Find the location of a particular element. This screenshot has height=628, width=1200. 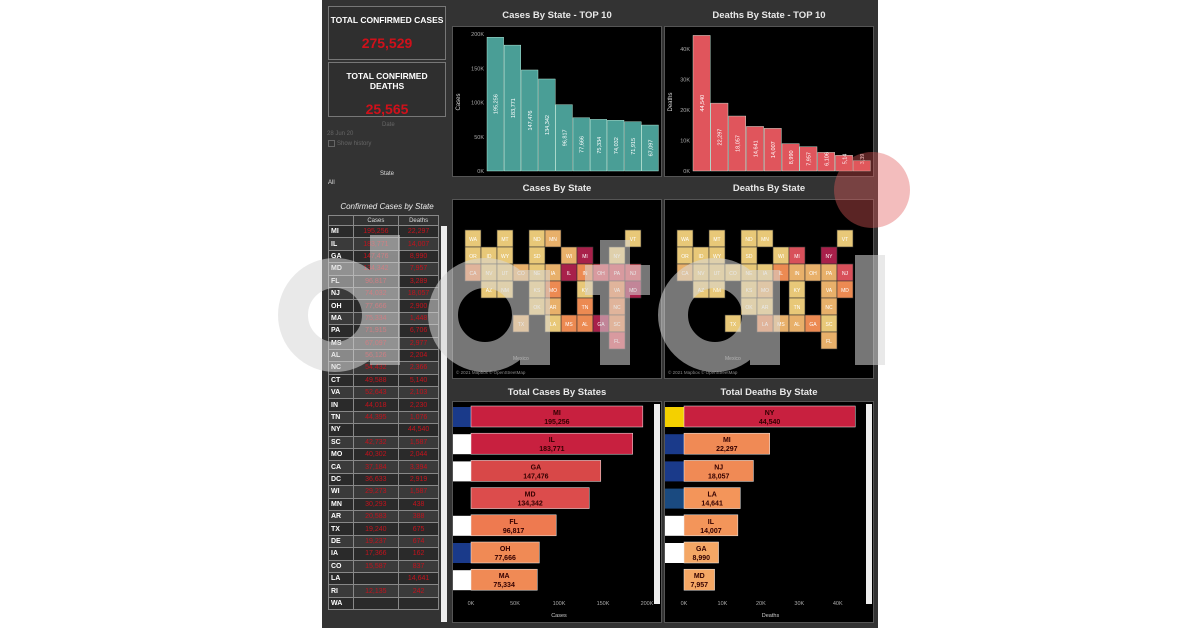

map-state-label: VA is located at coordinates (617, 291).